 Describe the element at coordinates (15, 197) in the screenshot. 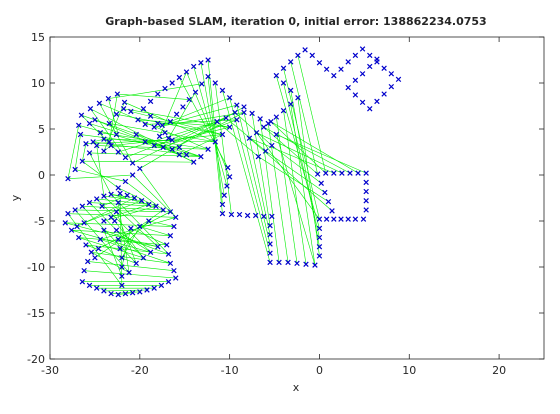

I see `y-axis-label: y` at that location.